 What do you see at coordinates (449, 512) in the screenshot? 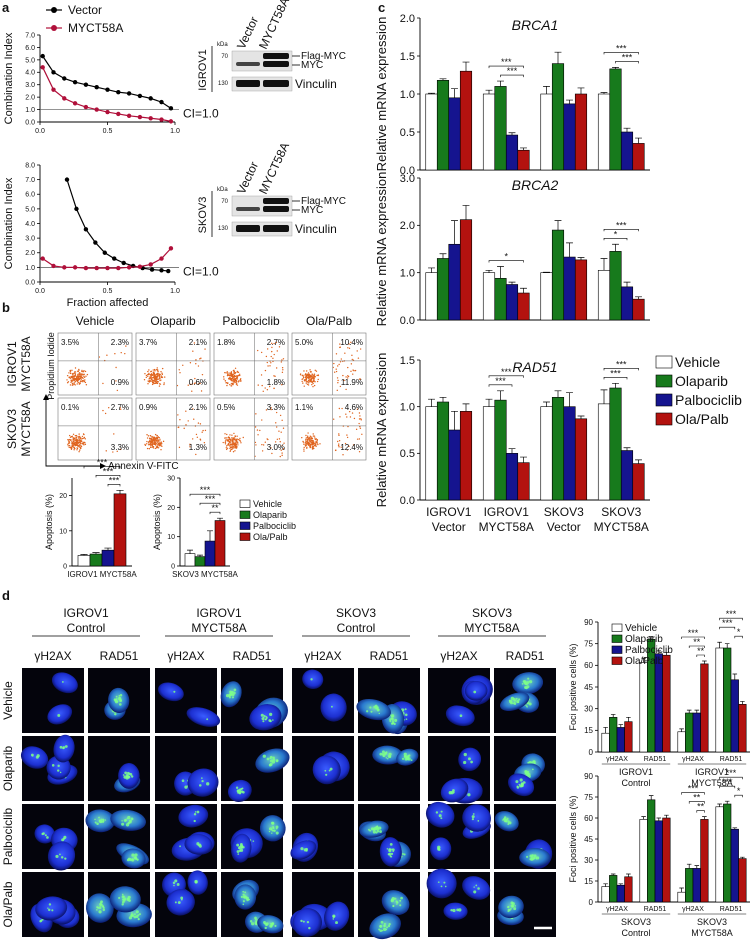
I see `x-tick-label: IGROV1` at bounding box center [449, 512].